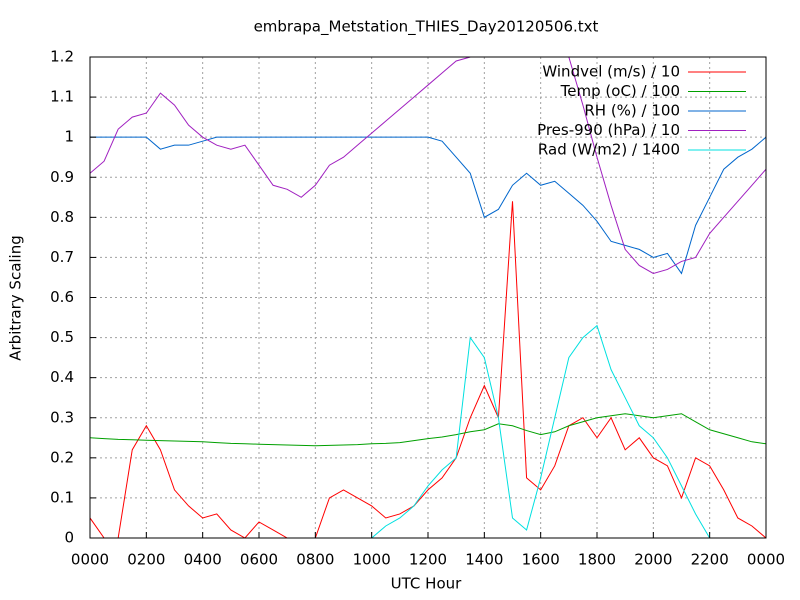 The width and height of the screenshot is (800, 600). I want to click on legend-label: Rad (W/m2) / 1400, so click(609, 150).